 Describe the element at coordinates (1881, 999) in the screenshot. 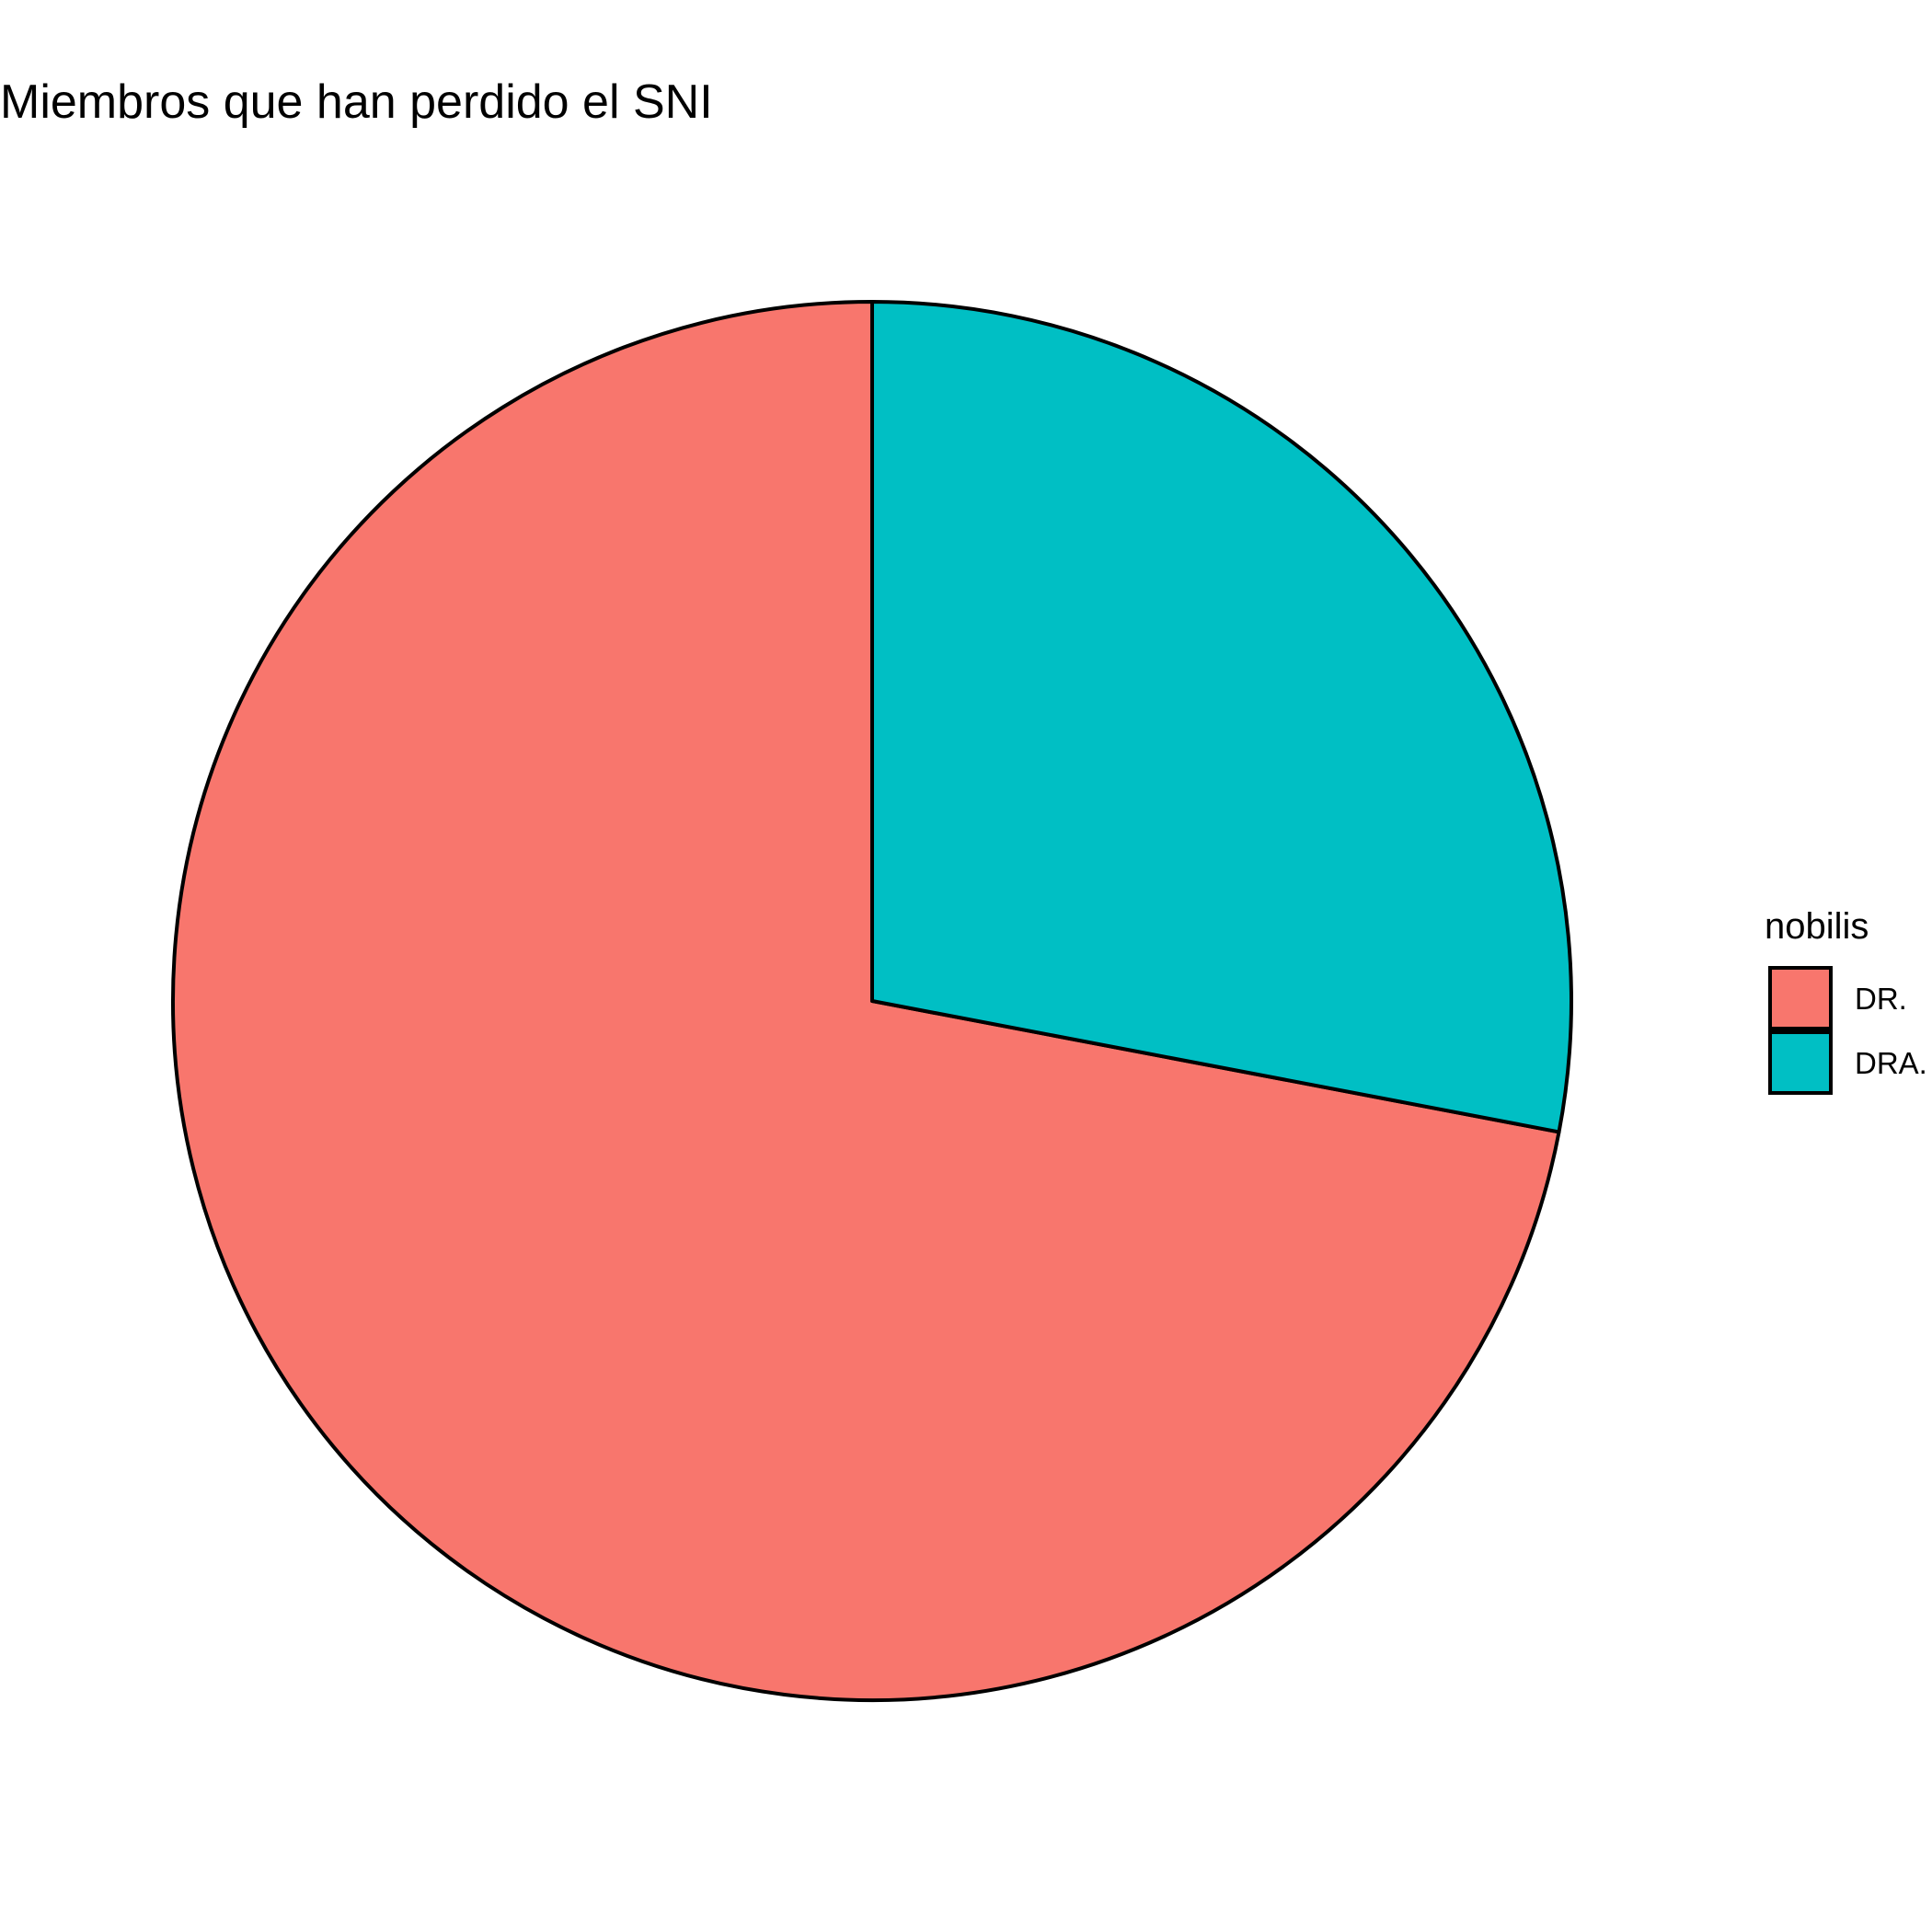

I see `legend-label-dr: DR.` at that location.